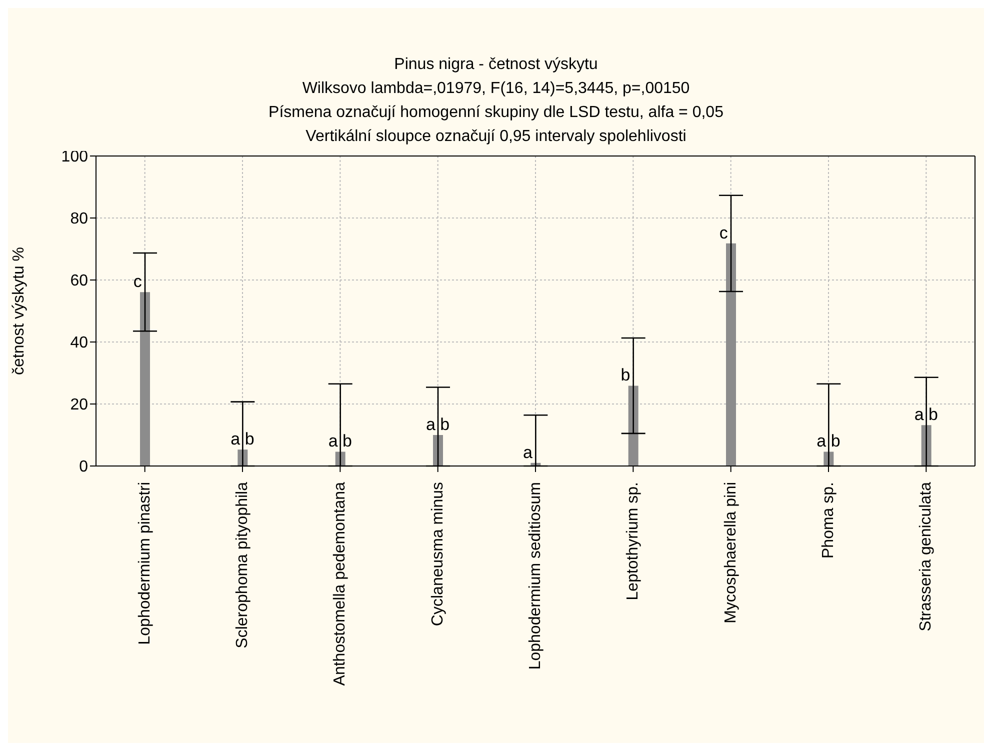 The image size is (992, 751). I want to click on x-tick-label: Phoma sp., so click(828, 520).